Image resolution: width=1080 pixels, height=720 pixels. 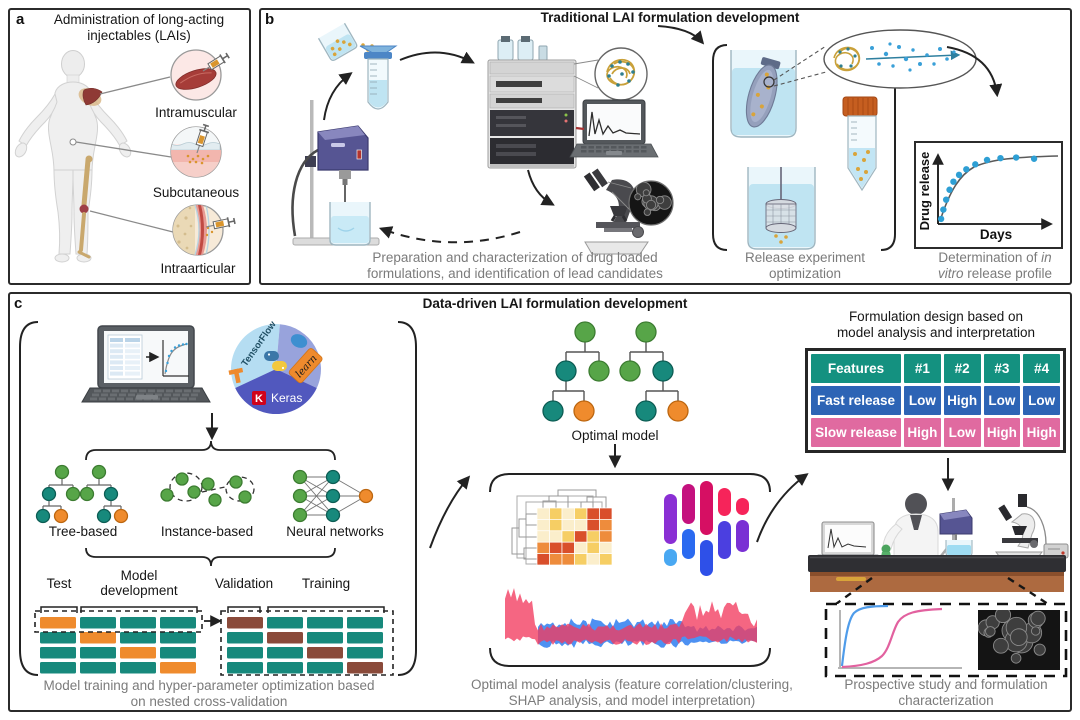 I want to click on table-header-2: #2, so click(x=962, y=368).